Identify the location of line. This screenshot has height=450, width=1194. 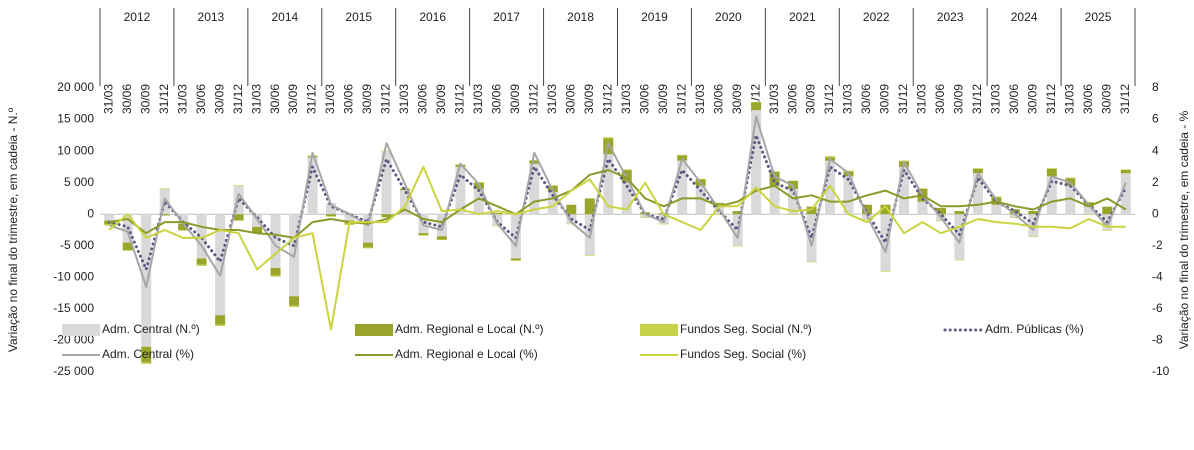
(618, 204).